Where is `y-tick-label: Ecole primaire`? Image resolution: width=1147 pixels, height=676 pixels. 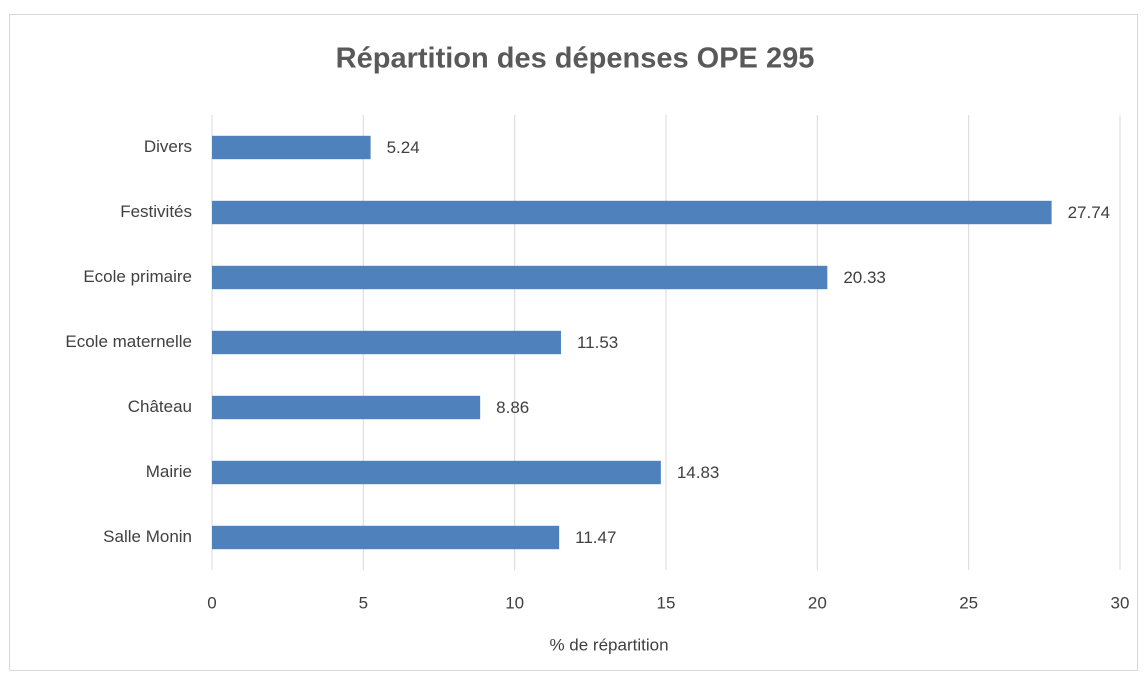
y-tick-label: Ecole primaire is located at coordinates (137, 276).